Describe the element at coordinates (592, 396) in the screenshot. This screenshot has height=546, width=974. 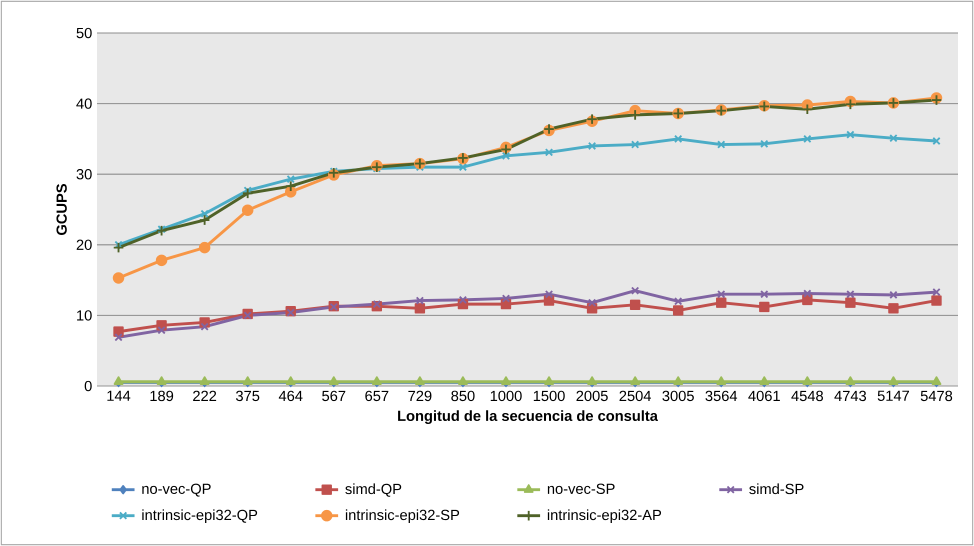
I see `x-tick-label: 2005` at that location.